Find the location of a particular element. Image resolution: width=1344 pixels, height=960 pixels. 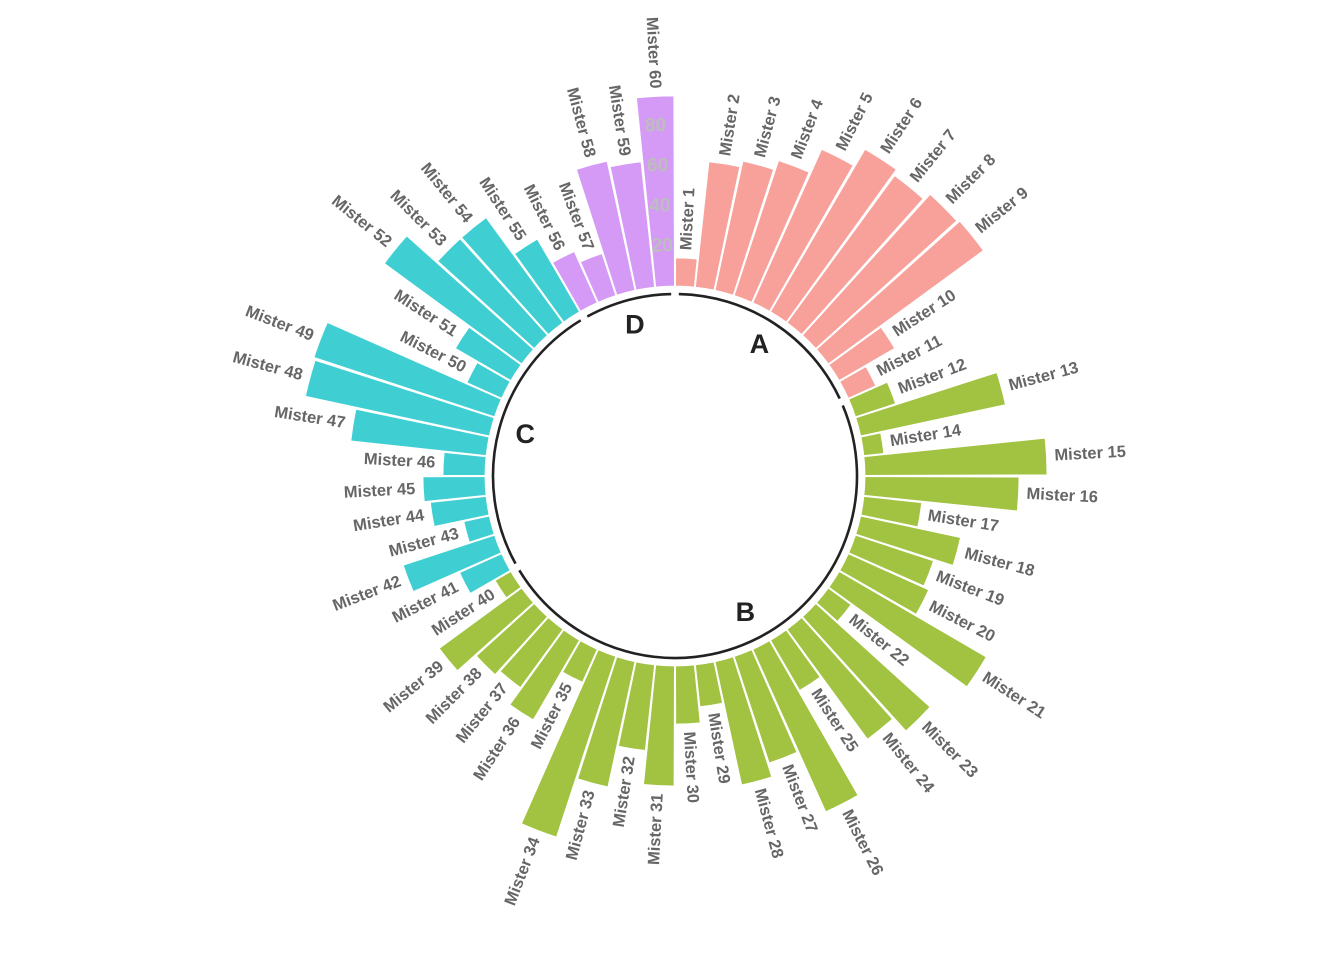

tick-label-80: 80 is located at coordinates (655, 126).